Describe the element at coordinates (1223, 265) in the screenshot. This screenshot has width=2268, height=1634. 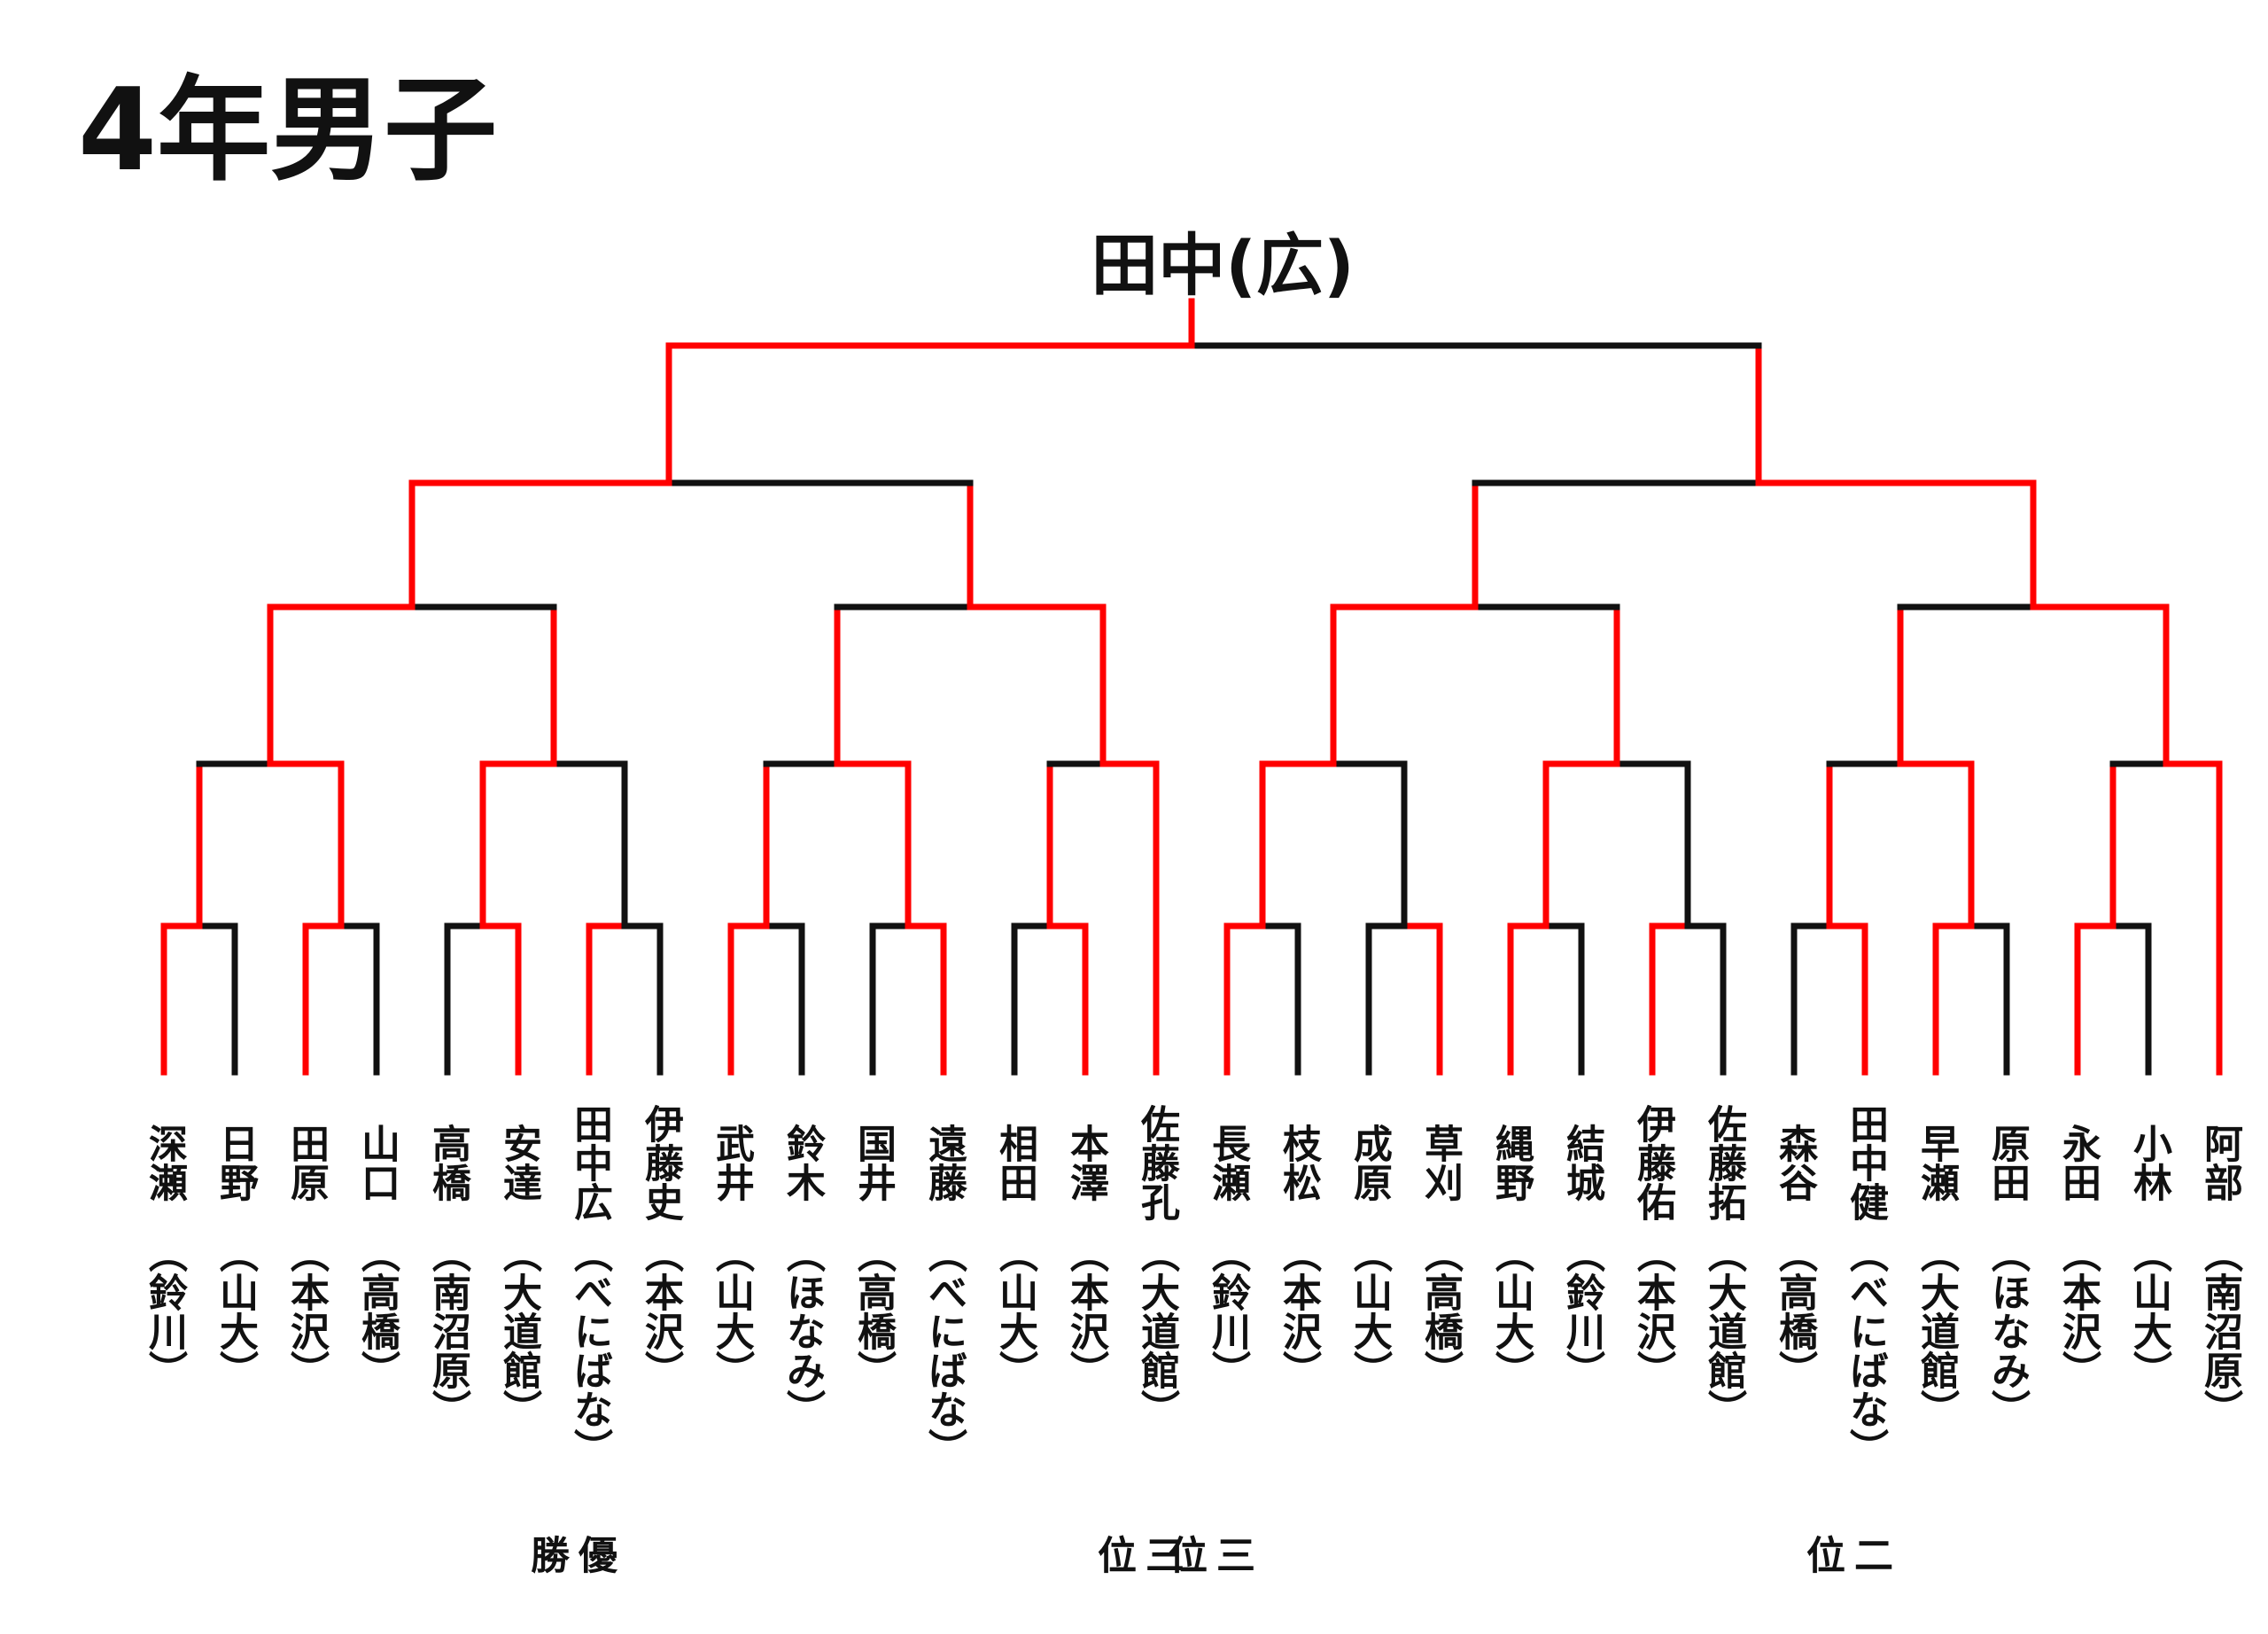
I see `champion-label: 田中(広)` at that location.